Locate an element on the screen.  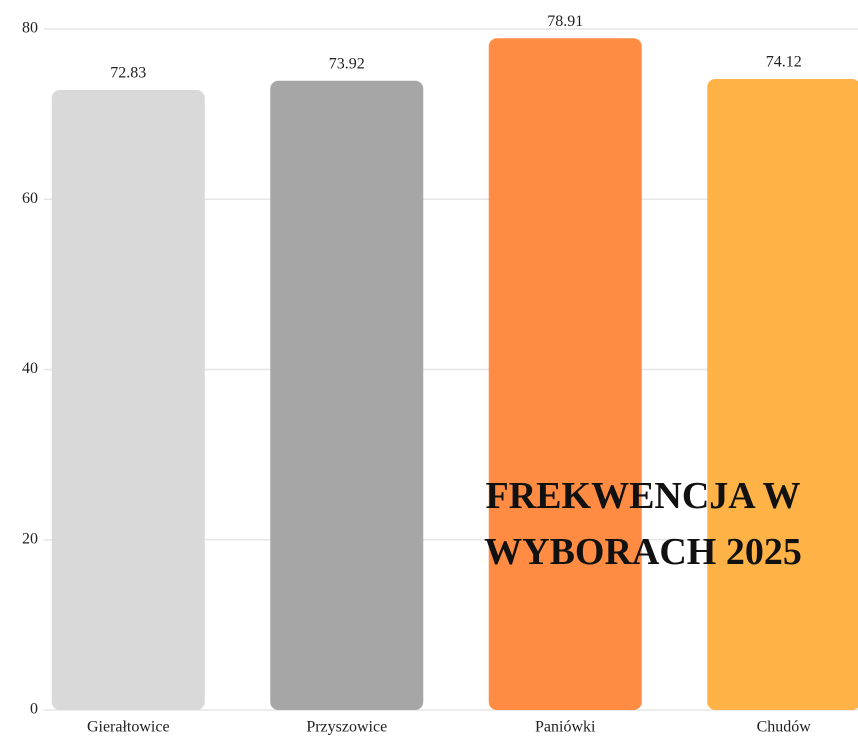
y-tick-label: 0 is located at coordinates (34, 709).